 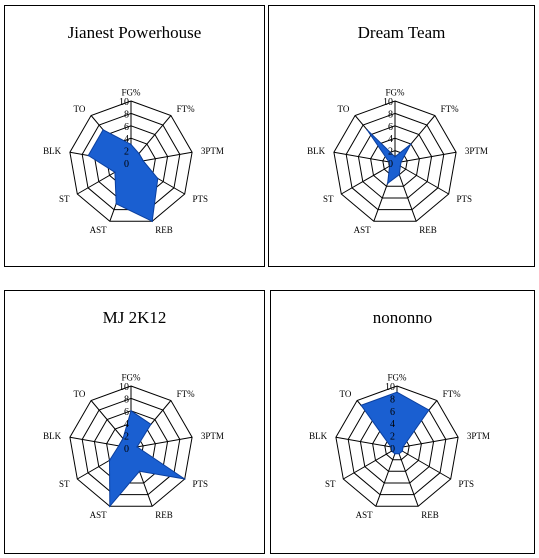 I want to click on chart-title: Jianest Powerhouse, so click(x=134, y=32).